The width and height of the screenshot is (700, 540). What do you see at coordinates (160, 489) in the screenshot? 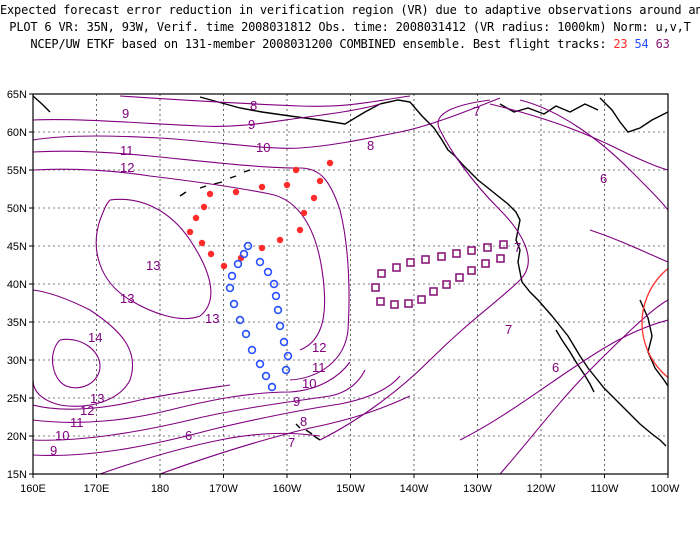
I see `x-tick-label: 180` at bounding box center [160, 489].